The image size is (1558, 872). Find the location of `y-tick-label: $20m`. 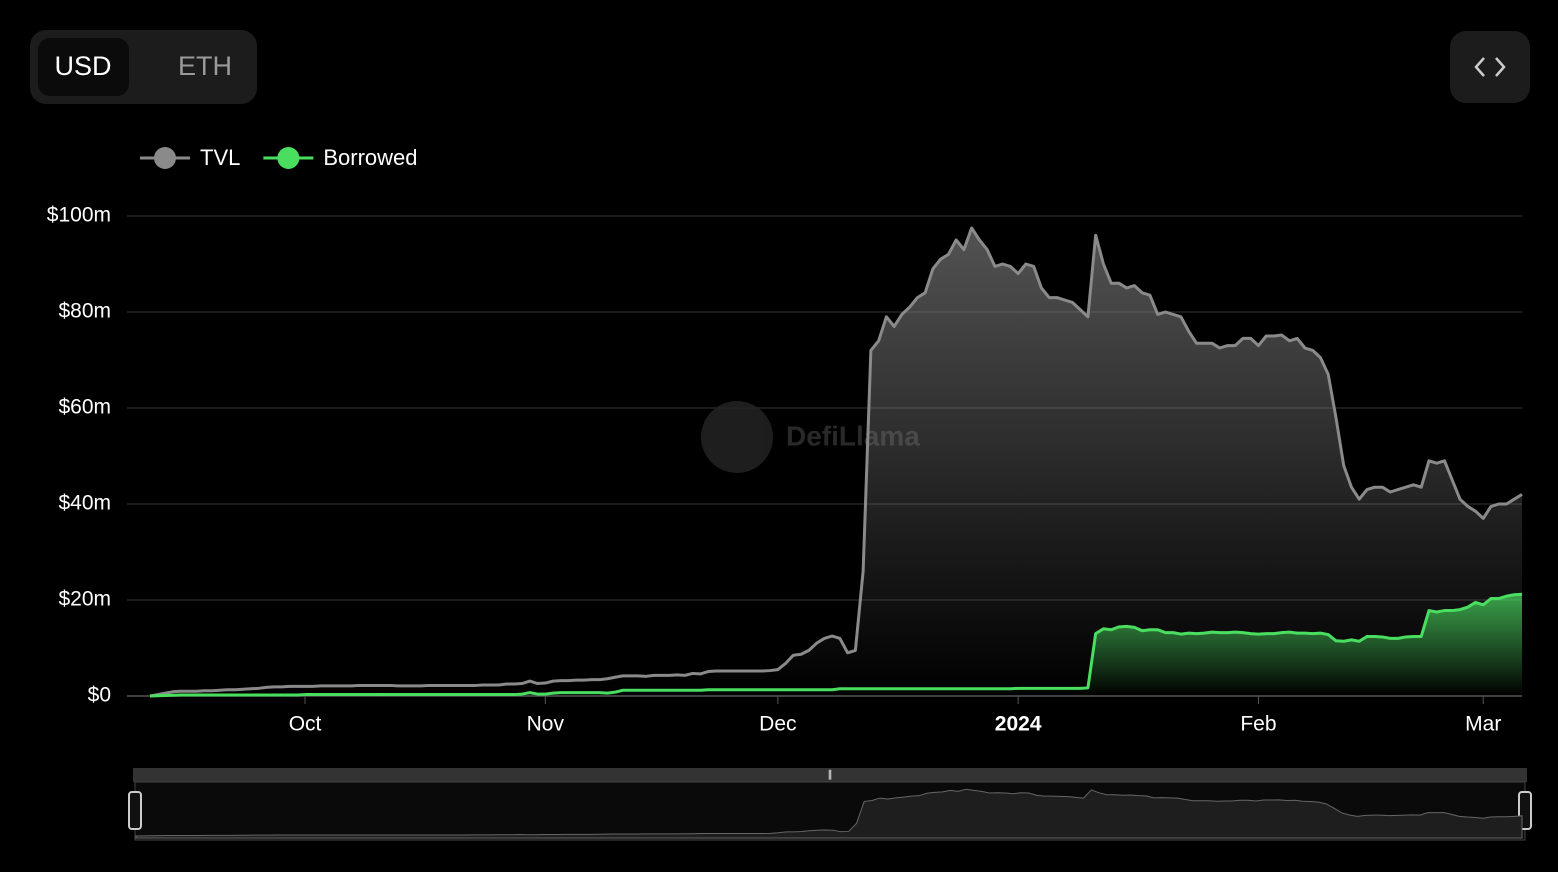

y-tick-label: $20m is located at coordinates (84, 599).